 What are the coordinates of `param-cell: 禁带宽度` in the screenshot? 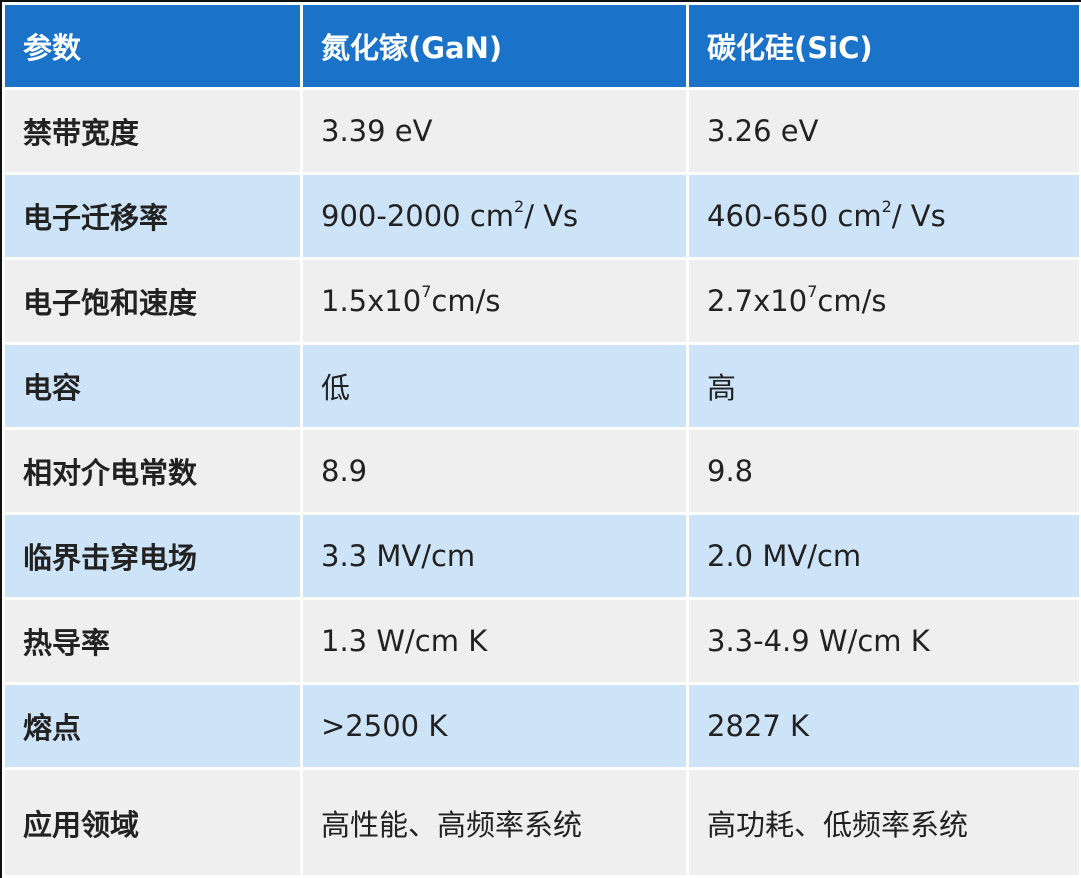 It's located at (152, 131).